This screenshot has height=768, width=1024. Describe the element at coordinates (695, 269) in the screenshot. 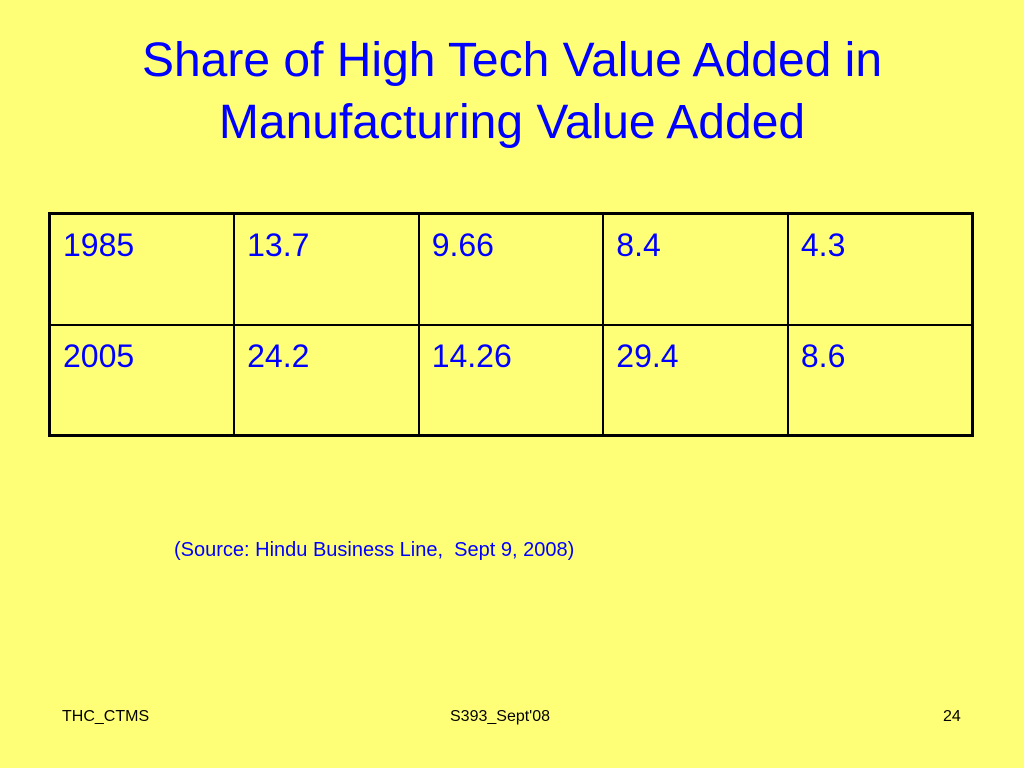

I see `table-cell: 8.4` at that location.